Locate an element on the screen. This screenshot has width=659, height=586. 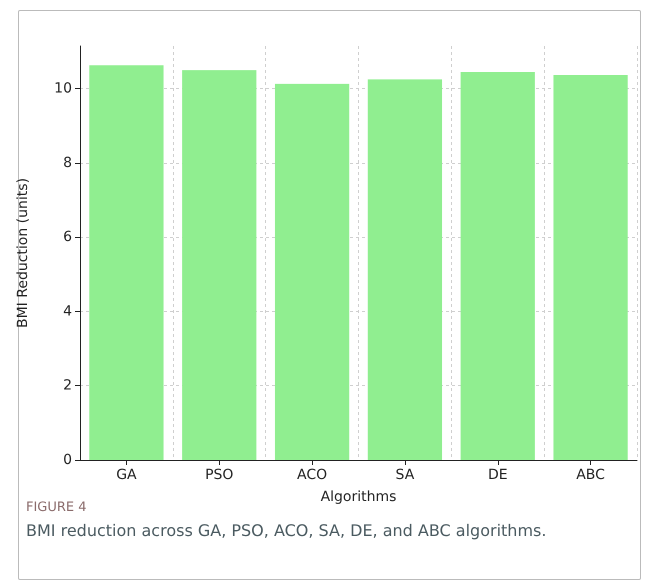
y-tick-label: 4 is located at coordinates (67, 311).